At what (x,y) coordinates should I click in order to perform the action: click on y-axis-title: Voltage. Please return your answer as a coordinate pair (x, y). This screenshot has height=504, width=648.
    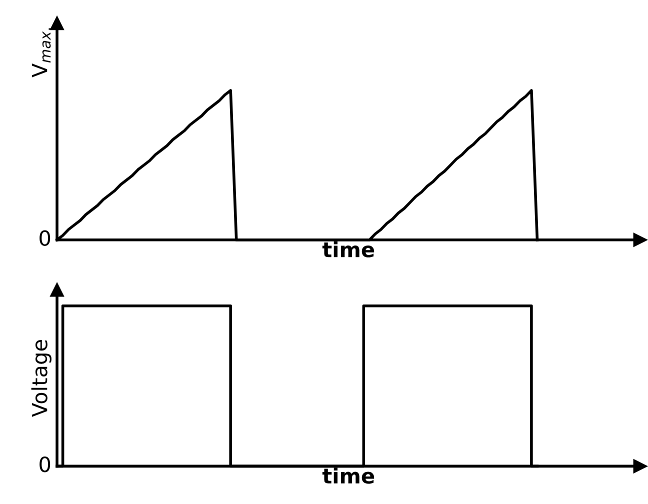
    Looking at the image, I should click on (41, 378).